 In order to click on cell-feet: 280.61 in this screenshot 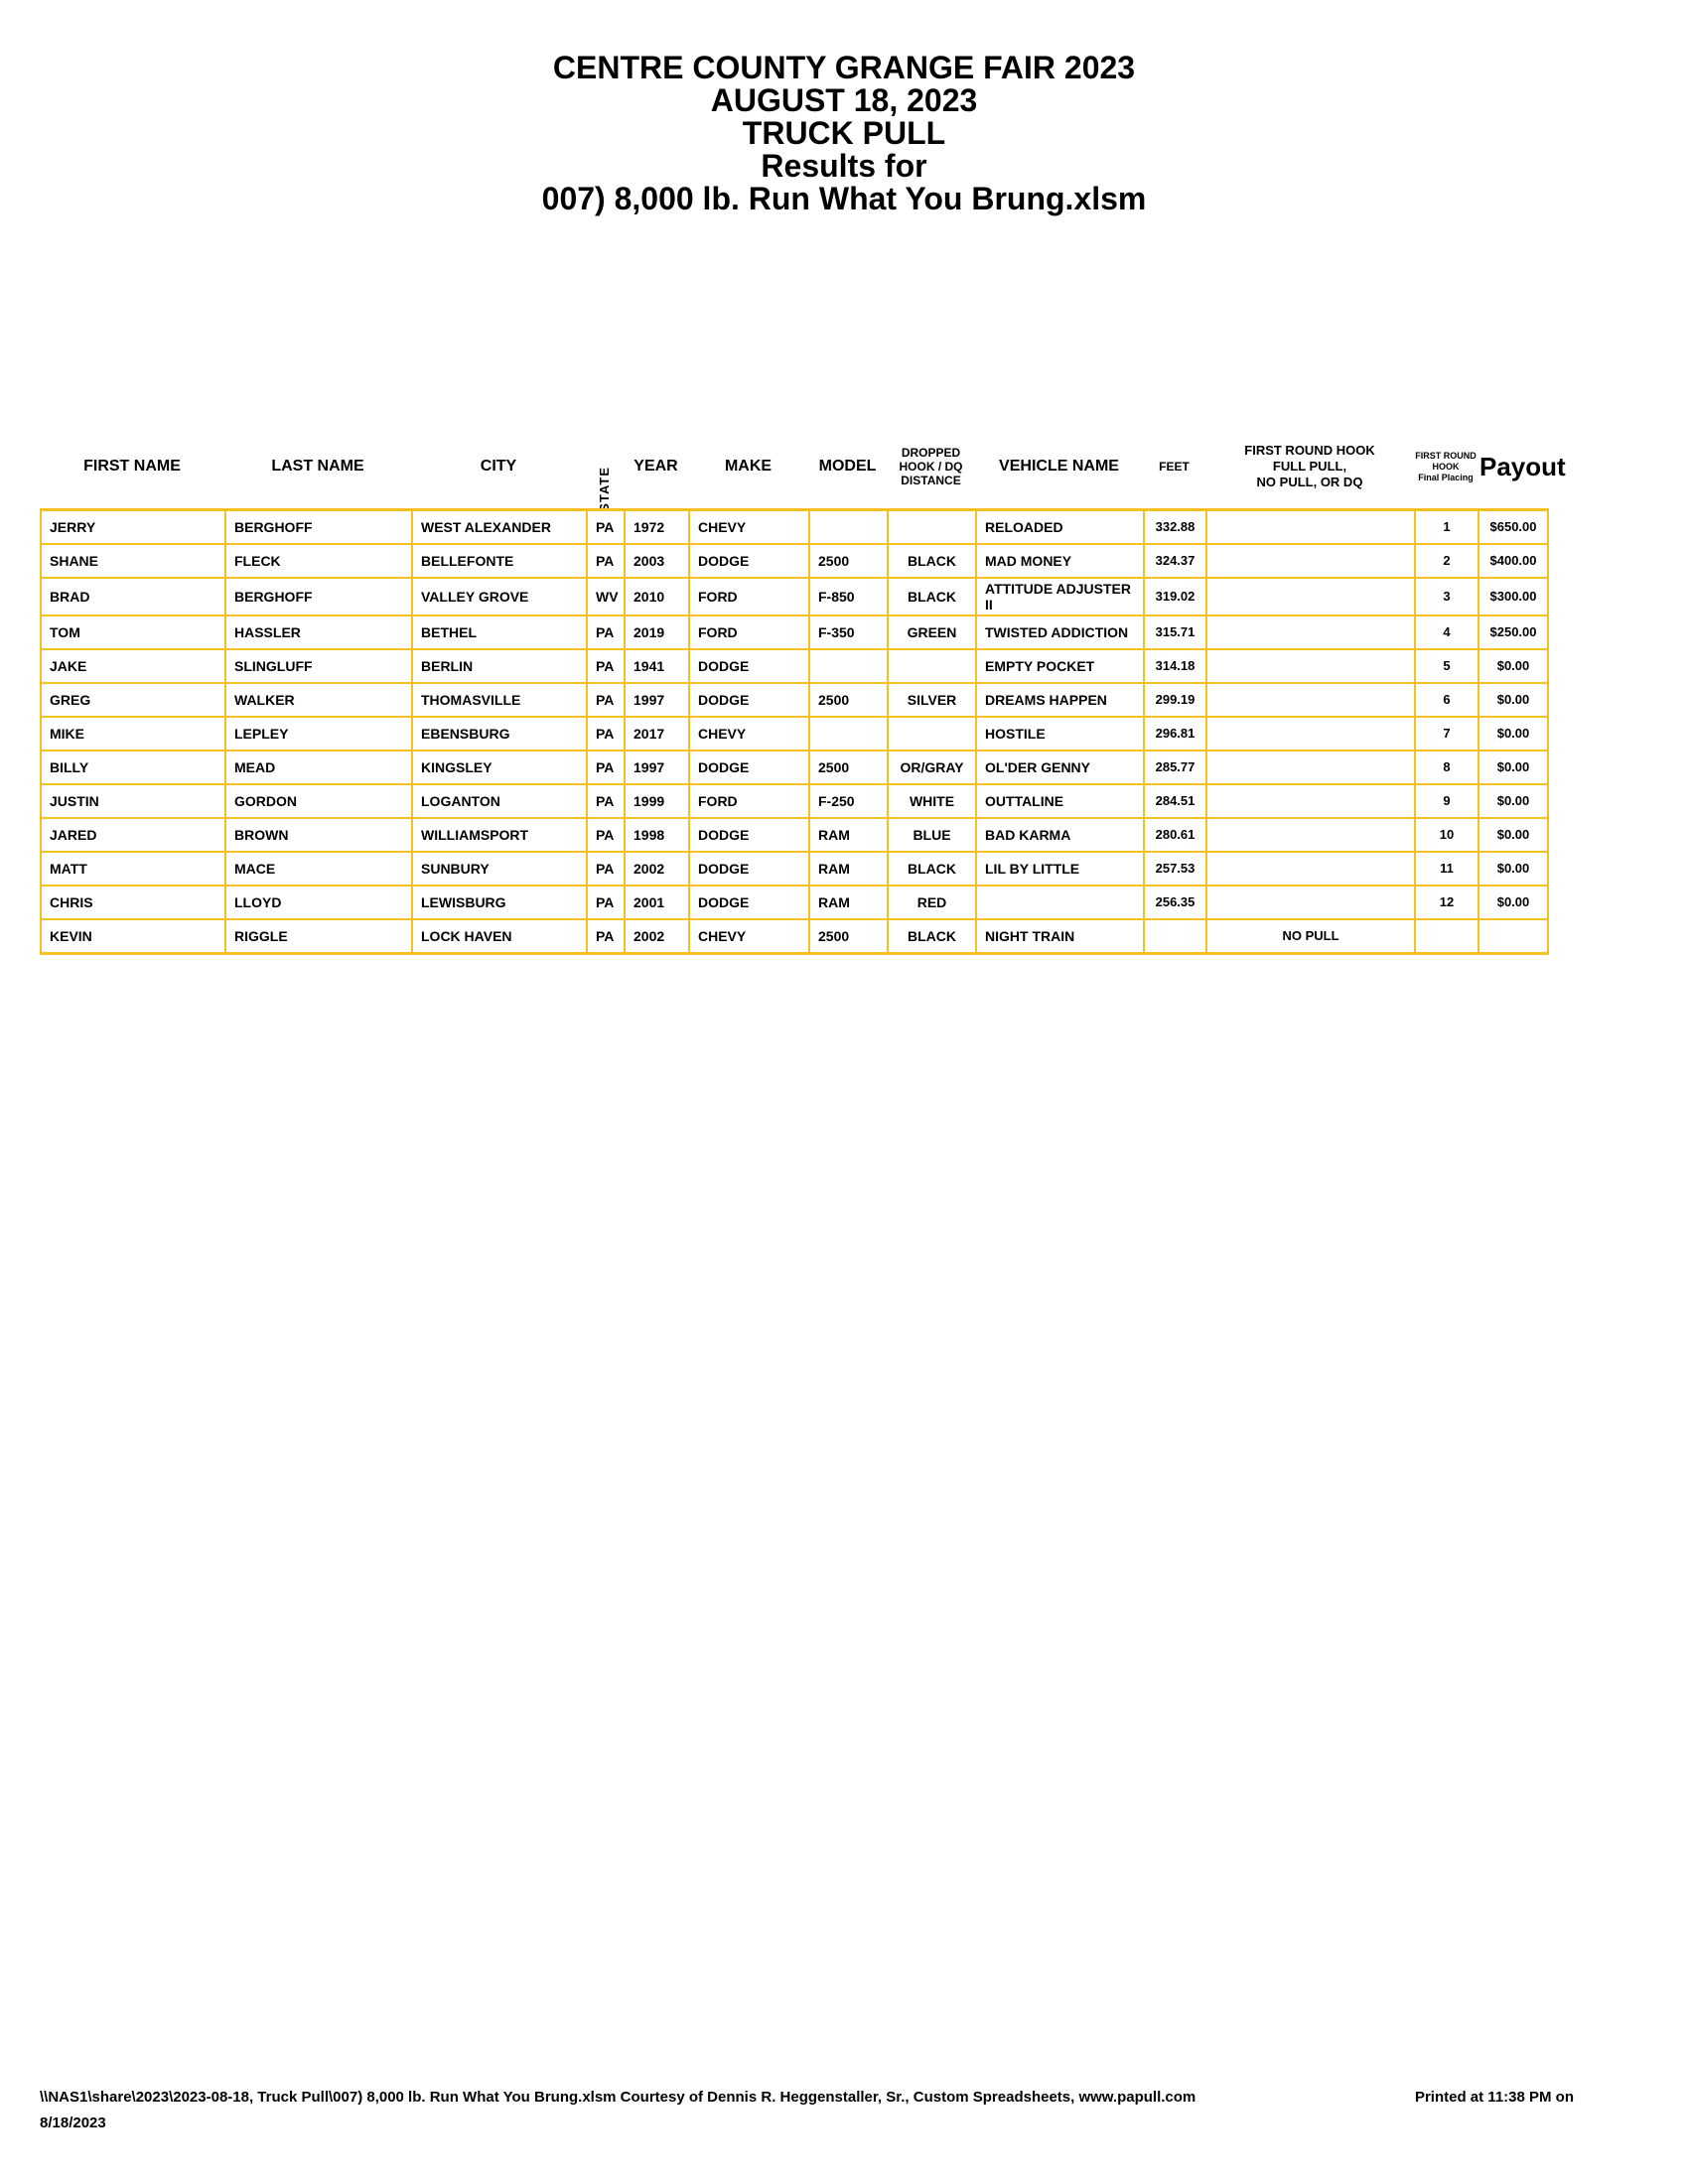, I will do `click(1175, 835)`.